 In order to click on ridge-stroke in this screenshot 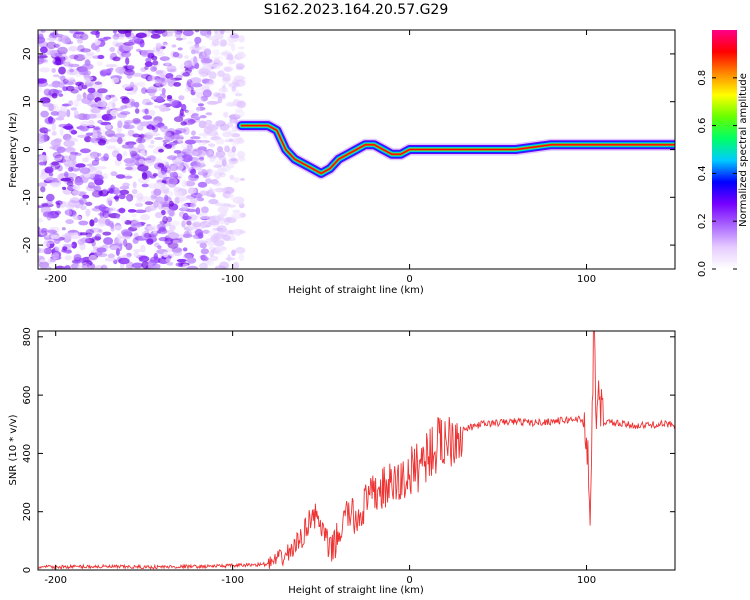, I will do `click(458, 149)`.